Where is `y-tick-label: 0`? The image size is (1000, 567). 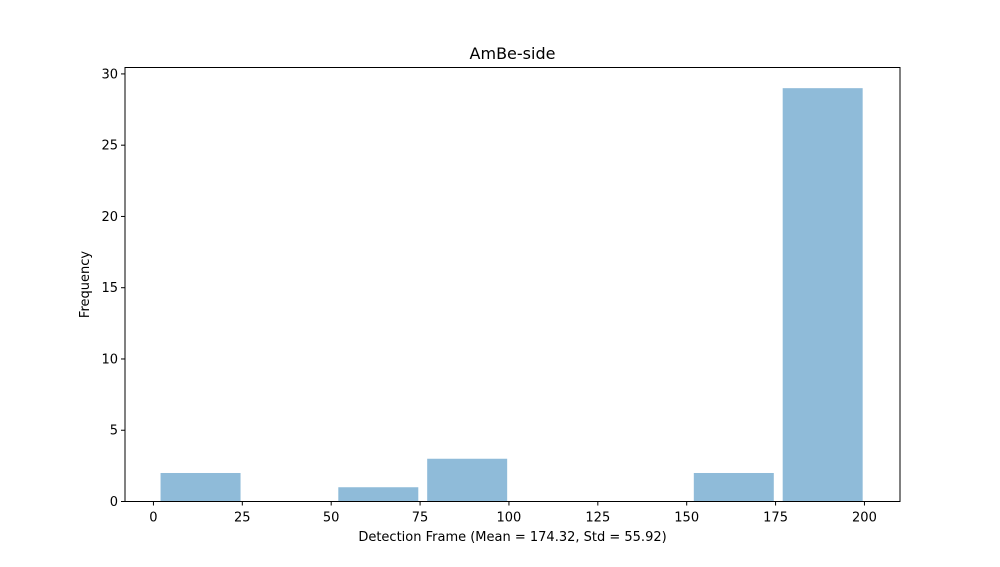
y-tick-label: 0 is located at coordinates (114, 502).